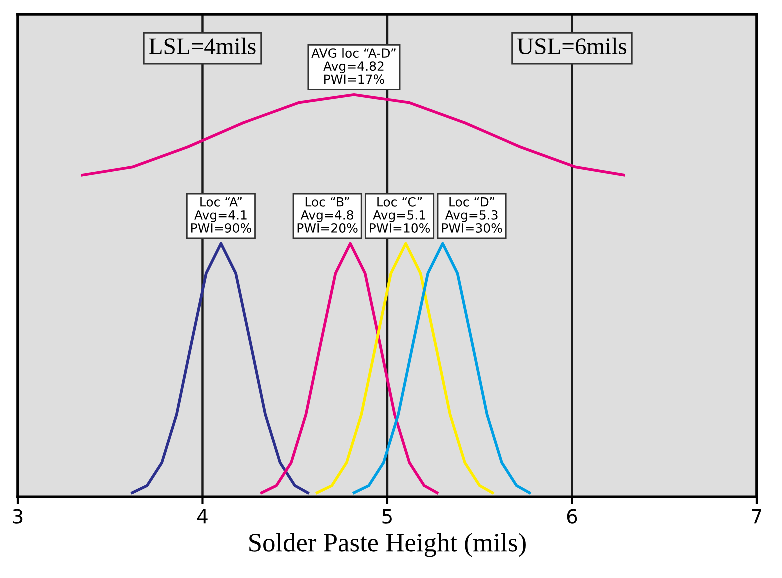 The height and width of the screenshot is (578, 782). What do you see at coordinates (757, 516) in the screenshot?
I see `x-tick-label: 7` at bounding box center [757, 516].